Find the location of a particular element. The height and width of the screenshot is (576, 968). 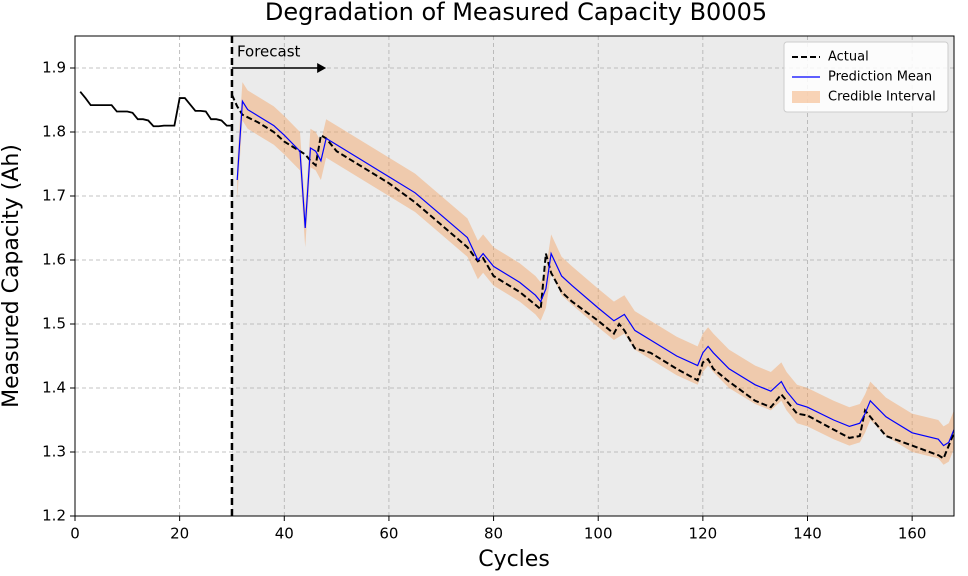

legend-box is located at coordinates (866, 77).